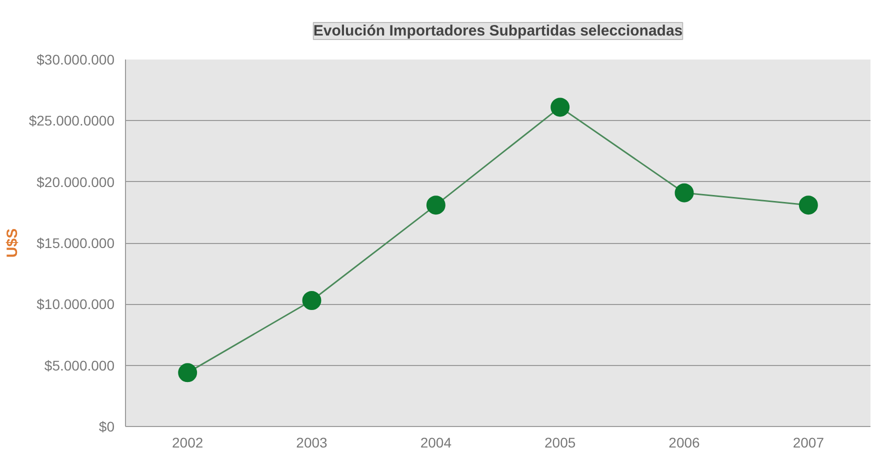 The height and width of the screenshot is (460, 896). Describe the element at coordinates (808, 442) in the screenshot. I see `x-tick-label: 2007` at that location.